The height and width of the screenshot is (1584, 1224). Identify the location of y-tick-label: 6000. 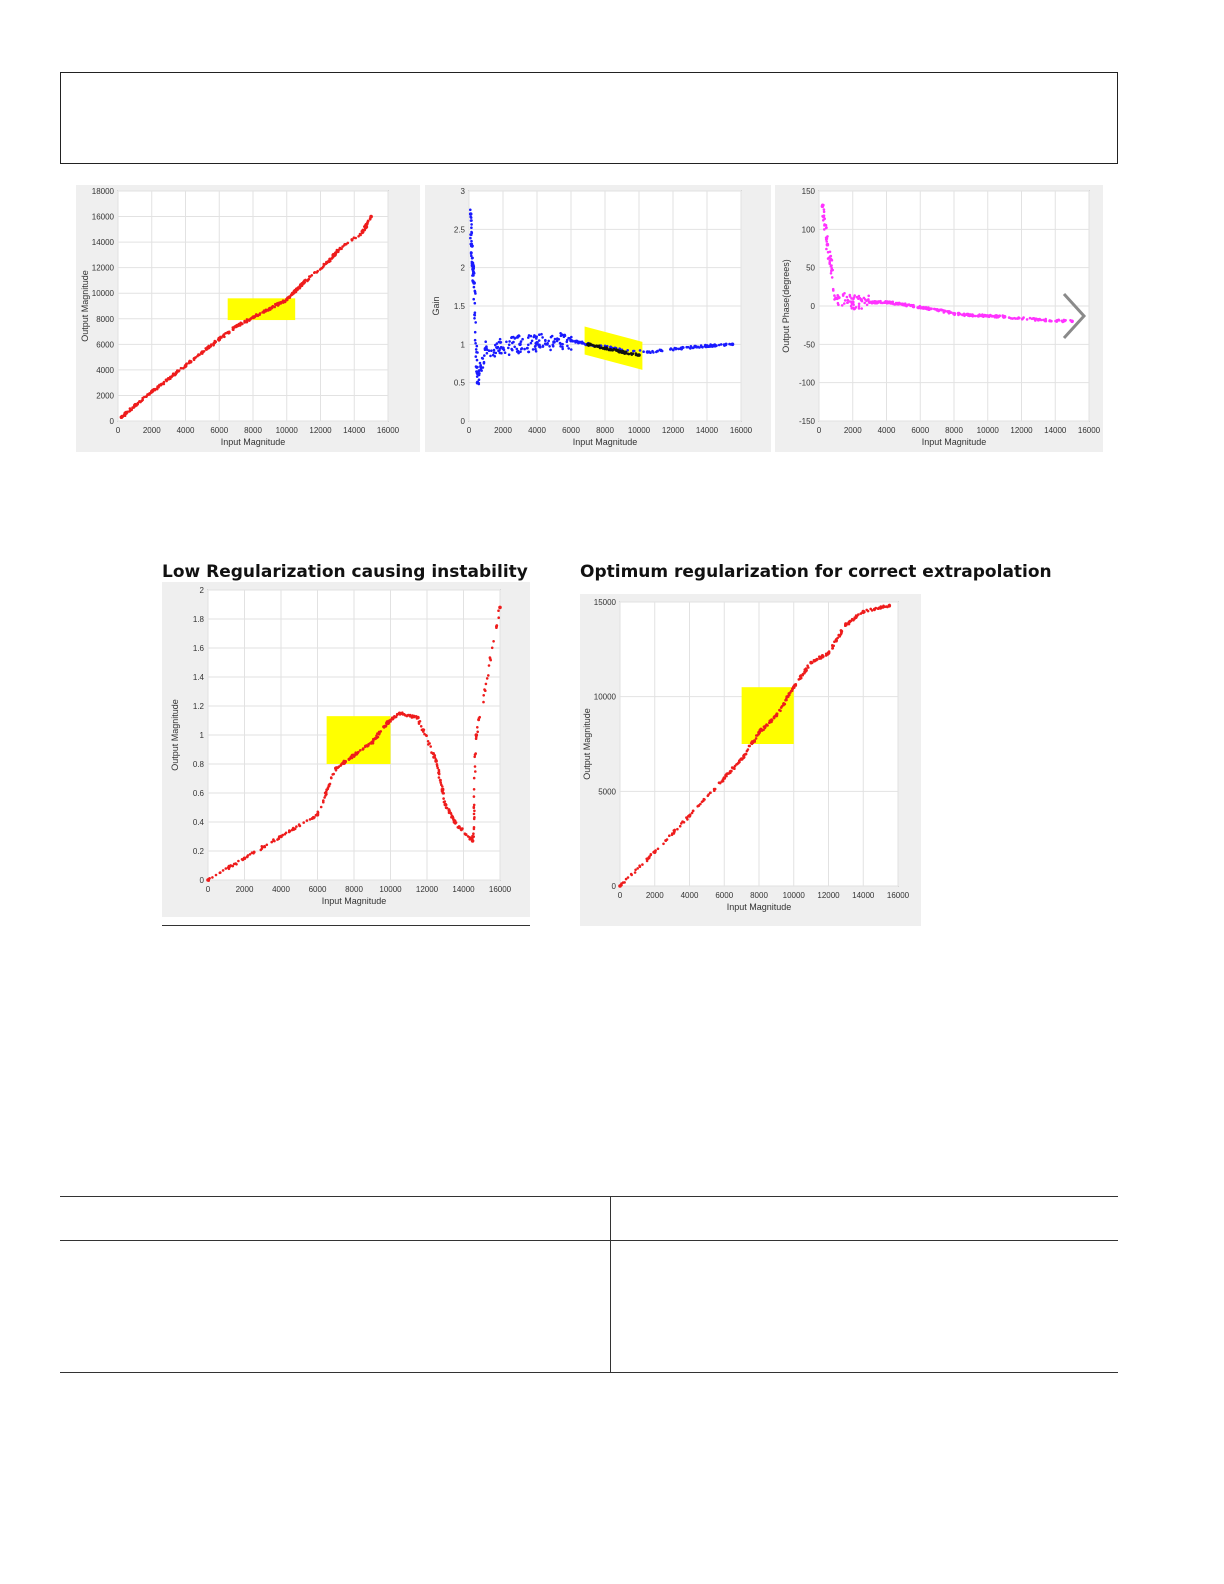
(105, 344).